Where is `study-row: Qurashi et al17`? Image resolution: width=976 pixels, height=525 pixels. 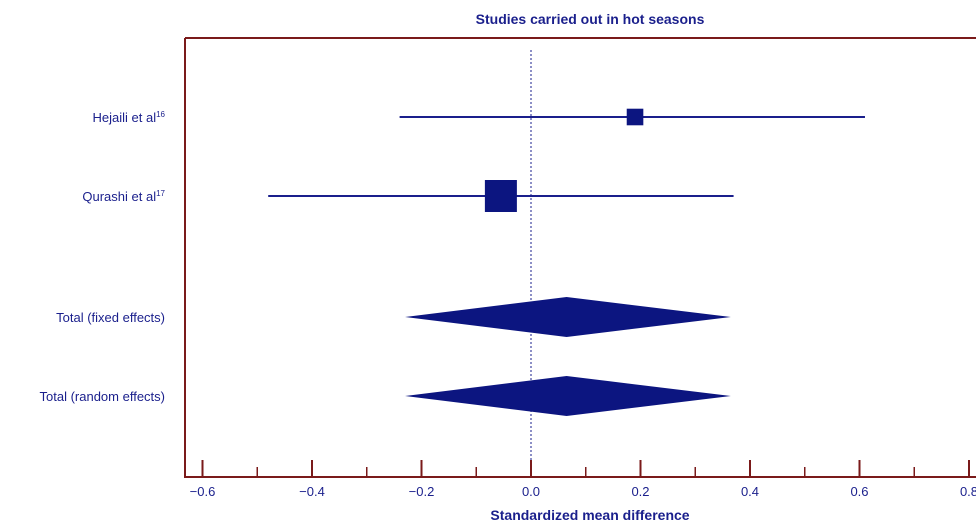 study-row: Qurashi et al17 is located at coordinates (408, 196).